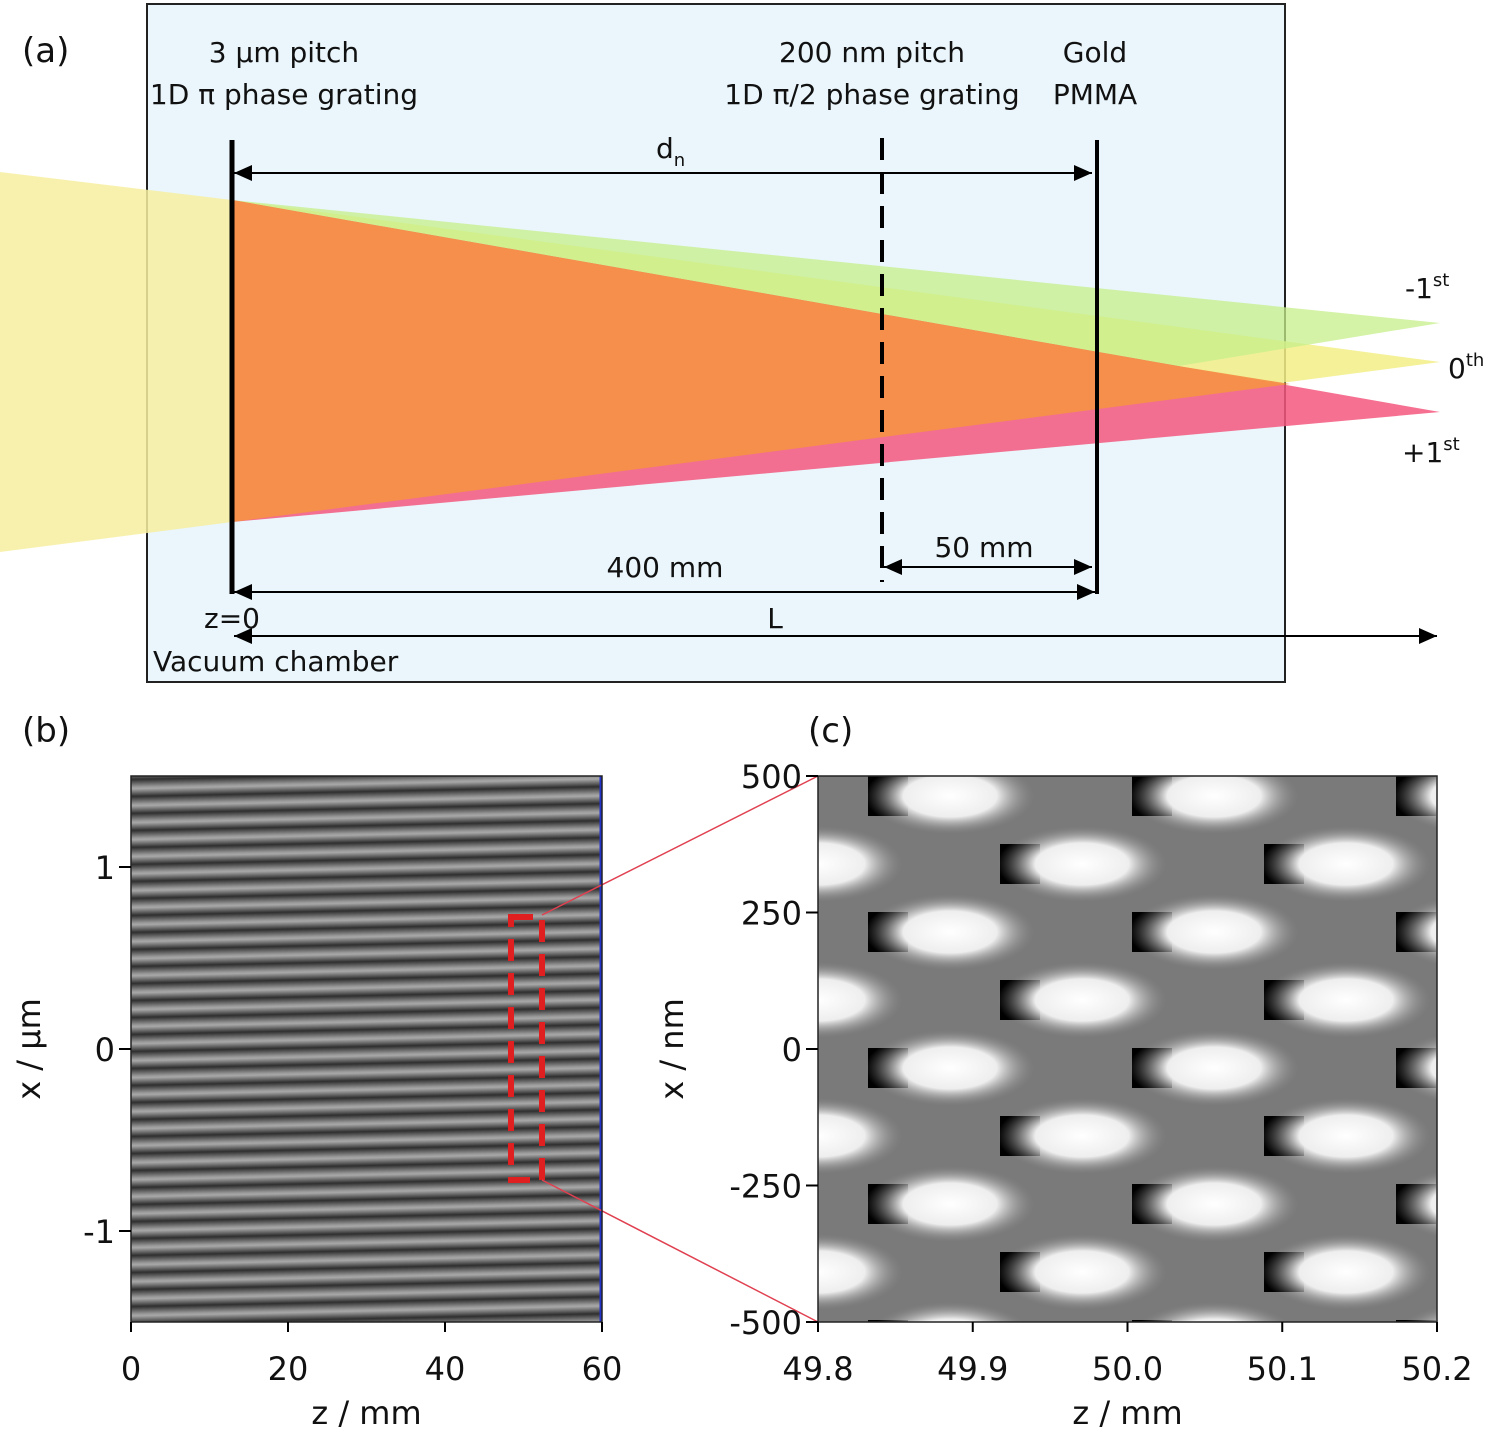  I want to click on label: 3 μm pitch, so click(284, 52).